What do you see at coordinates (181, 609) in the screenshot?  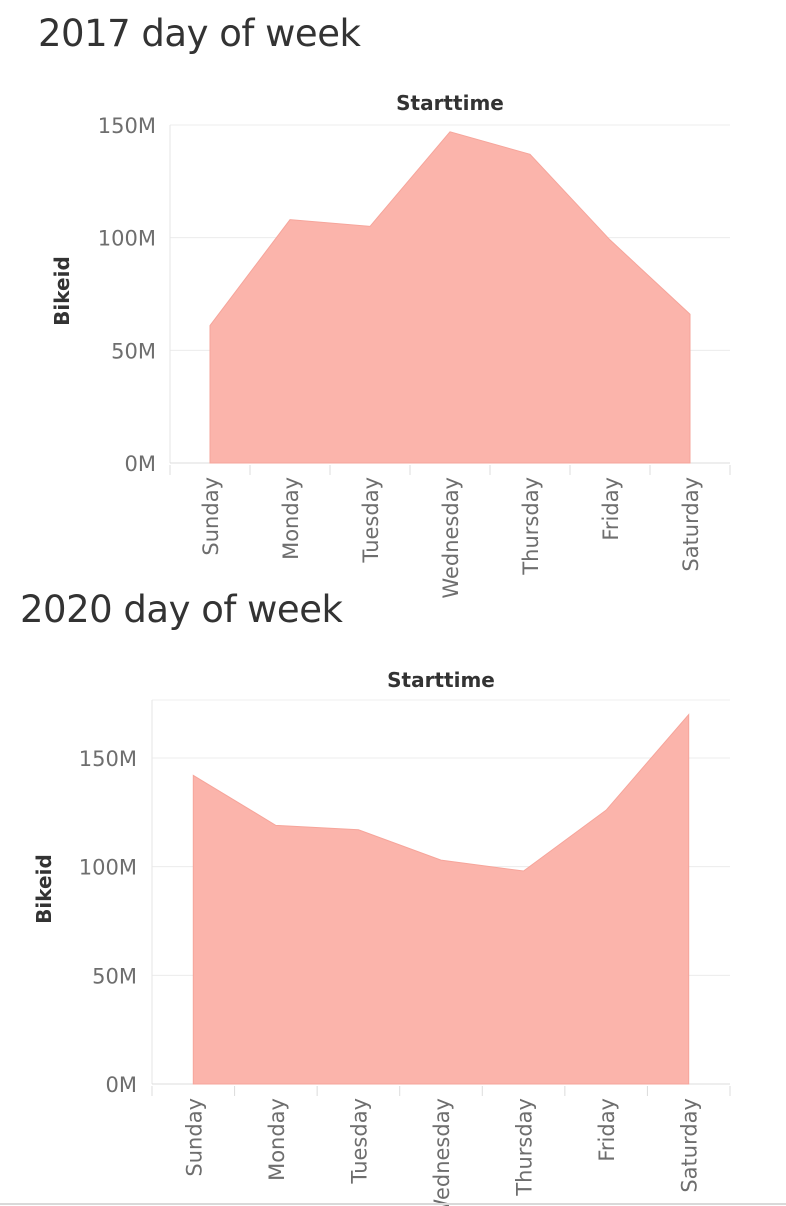 I see `chart-title-2020: 2020 day of week` at bounding box center [181, 609].